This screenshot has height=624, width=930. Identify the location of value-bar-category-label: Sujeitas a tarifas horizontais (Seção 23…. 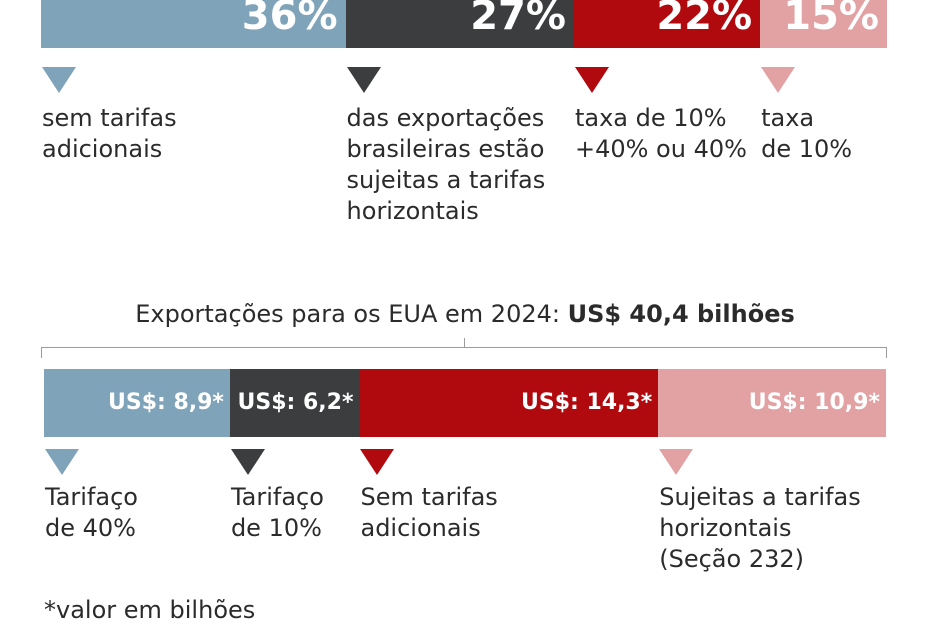
(760, 528).